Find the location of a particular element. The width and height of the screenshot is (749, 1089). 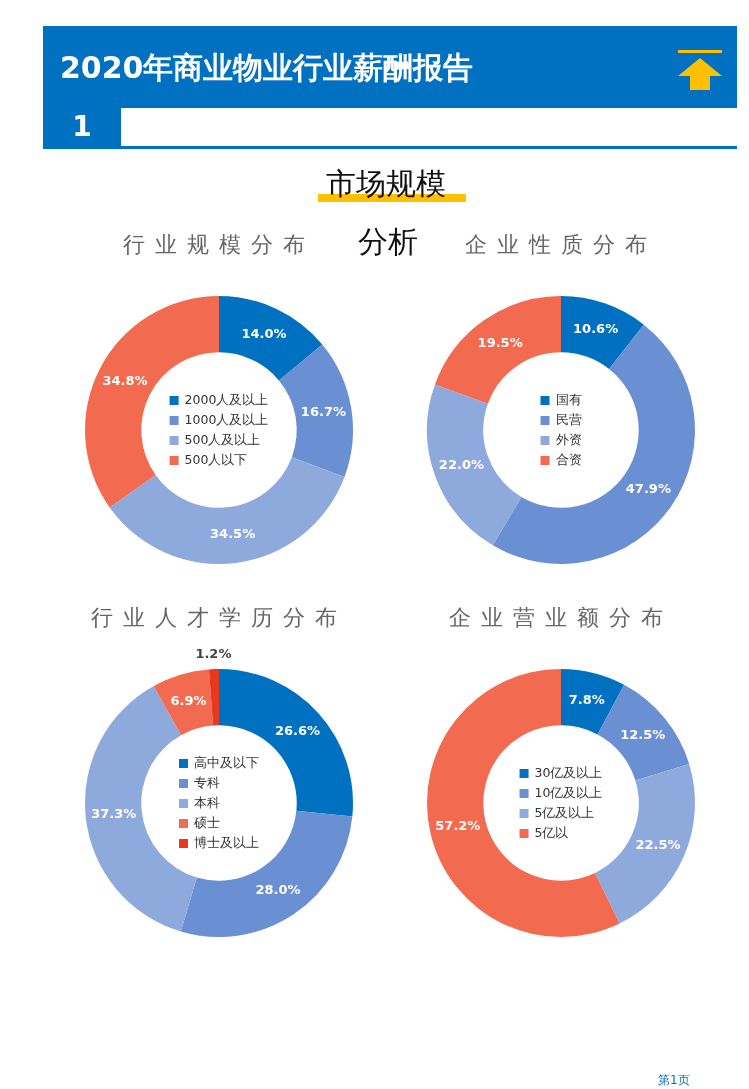

data-label: 1.2% is located at coordinates (213, 654).